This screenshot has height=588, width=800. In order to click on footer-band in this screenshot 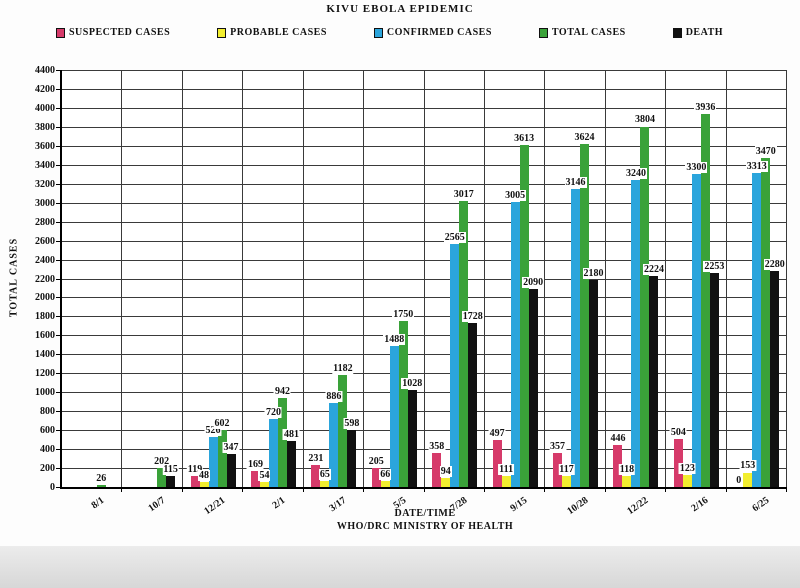, I will do `click(400, 567)`.